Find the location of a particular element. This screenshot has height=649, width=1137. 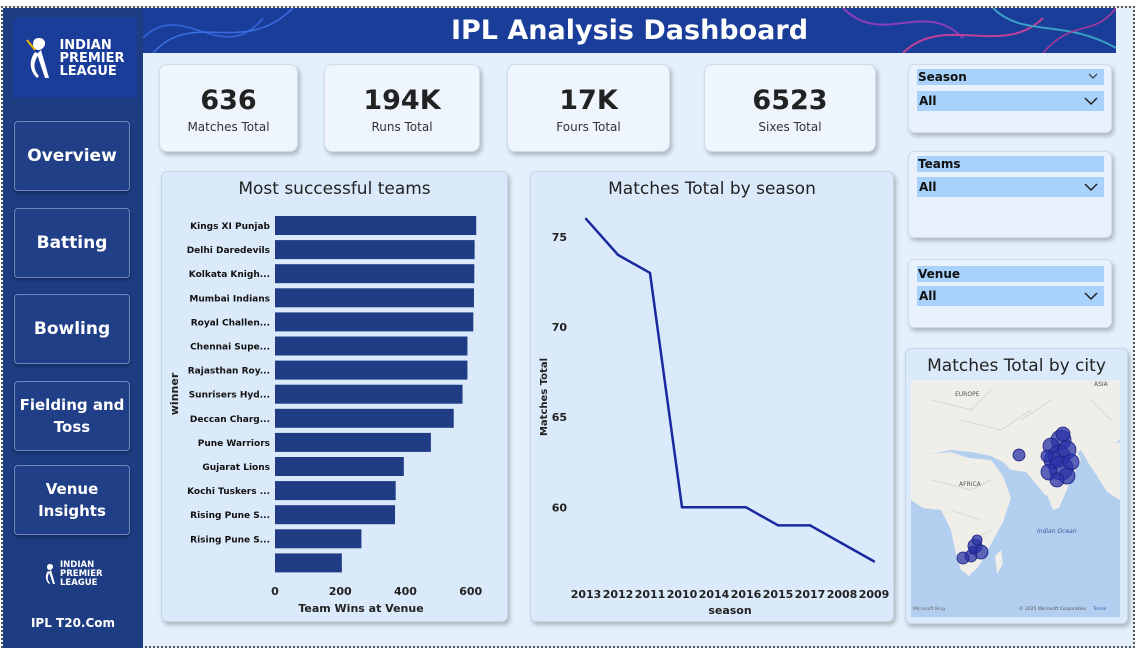

banner-decoration is located at coordinates (629, 30).